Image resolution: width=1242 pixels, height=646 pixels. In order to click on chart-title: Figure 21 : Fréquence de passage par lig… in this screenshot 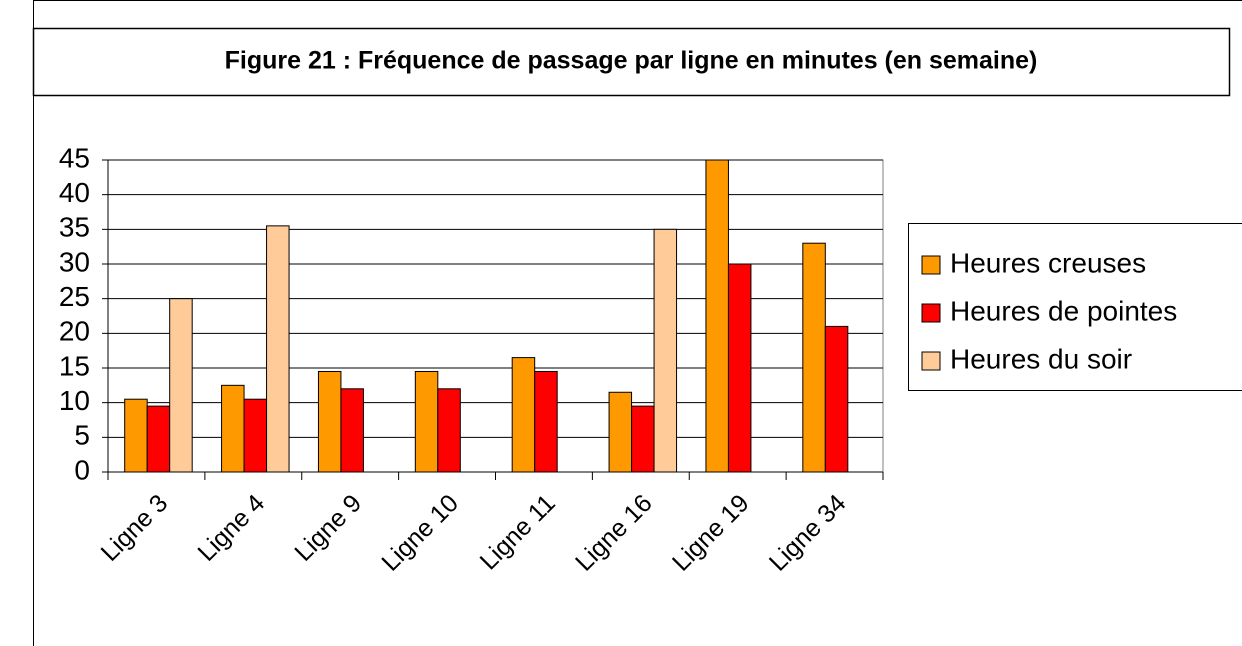, I will do `click(631, 61)`.